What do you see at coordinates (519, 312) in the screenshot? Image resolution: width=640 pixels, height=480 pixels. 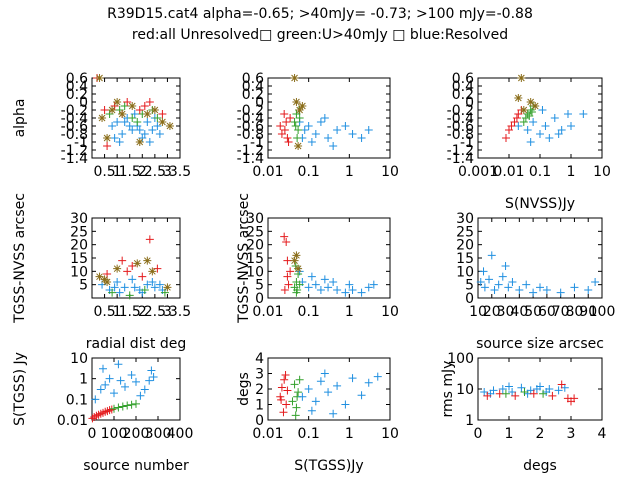 I see `x-tick-label: 40` at bounding box center [519, 312].